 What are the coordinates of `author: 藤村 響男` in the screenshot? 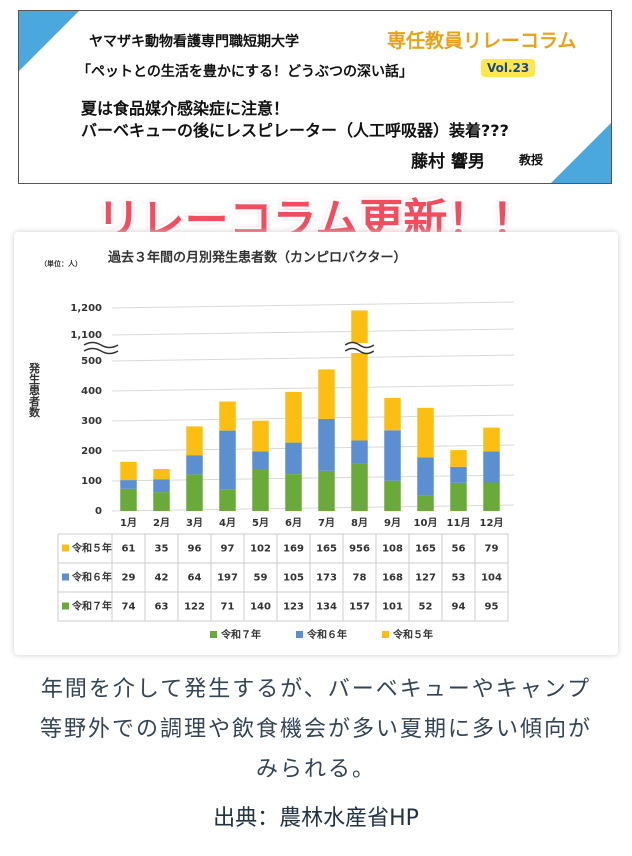 It's located at (448, 162).